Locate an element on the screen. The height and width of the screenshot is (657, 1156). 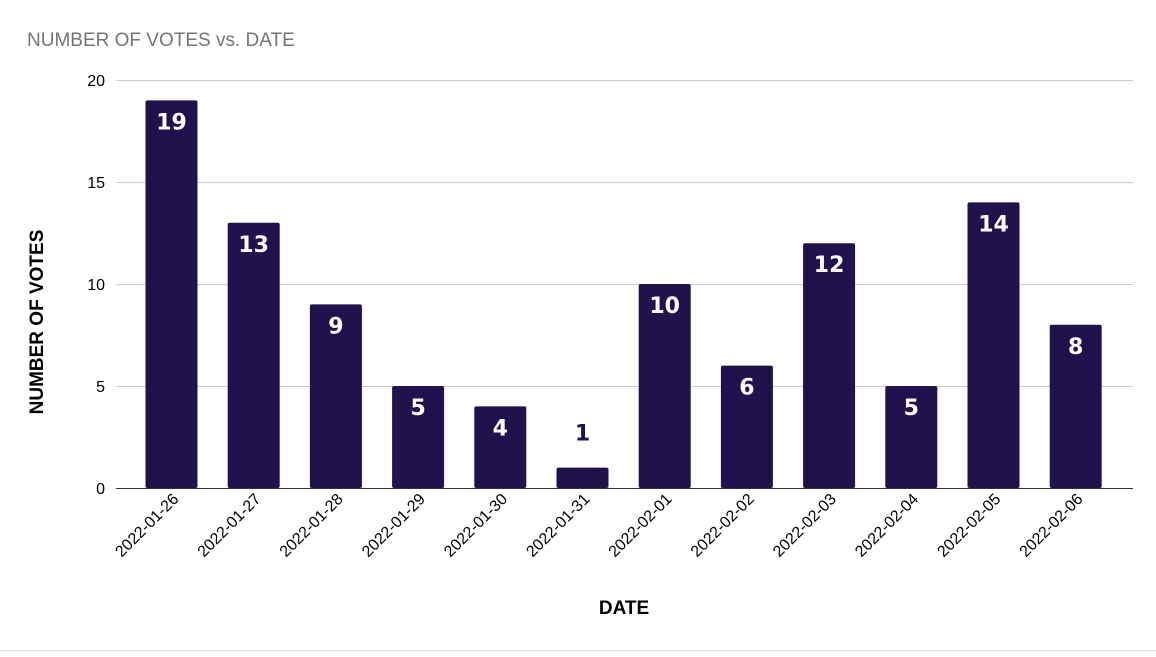
data-label: 6 is located at coordinates (746, 388).